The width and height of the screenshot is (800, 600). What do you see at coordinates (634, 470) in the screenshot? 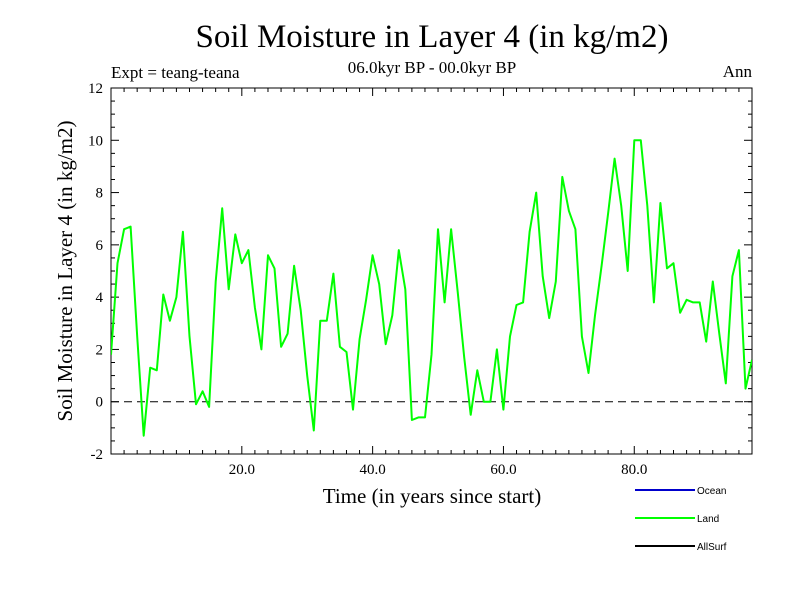
I see `x-tick-label: 80.0` at bounding box center [634, 470].